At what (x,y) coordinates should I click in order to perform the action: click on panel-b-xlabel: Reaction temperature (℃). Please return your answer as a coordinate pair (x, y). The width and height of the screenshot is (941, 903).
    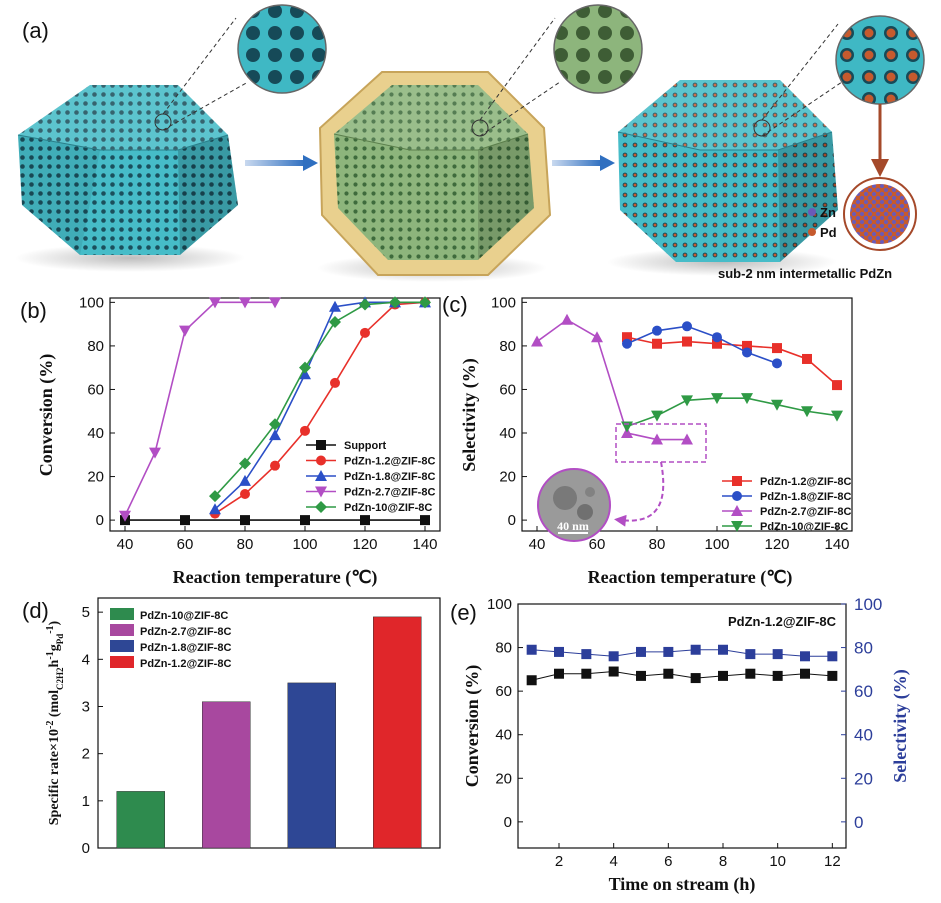
    Looking at the image, I should click on (275, 577).